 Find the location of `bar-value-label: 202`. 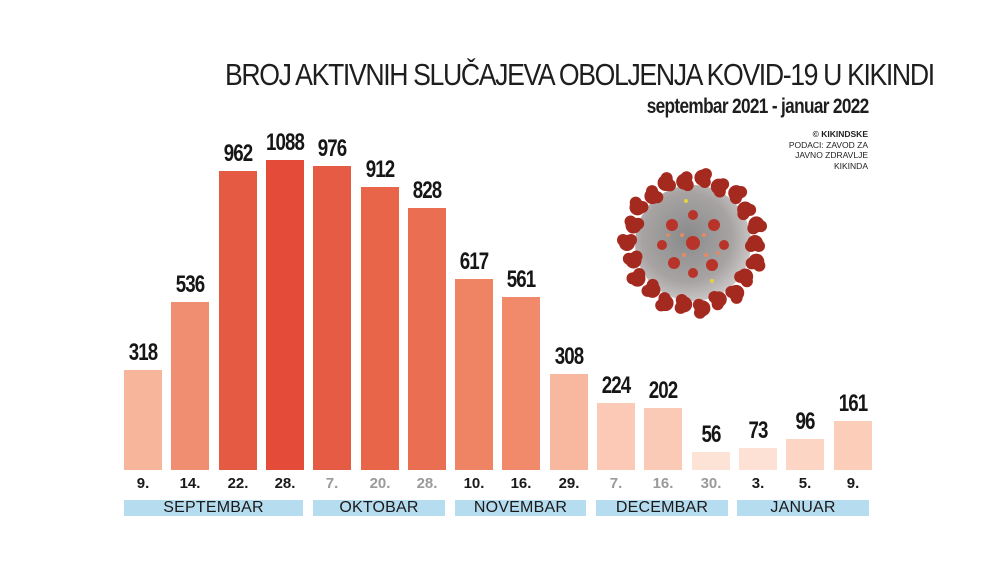

bar-value-label: 202 is located at coordinates (663, 390).